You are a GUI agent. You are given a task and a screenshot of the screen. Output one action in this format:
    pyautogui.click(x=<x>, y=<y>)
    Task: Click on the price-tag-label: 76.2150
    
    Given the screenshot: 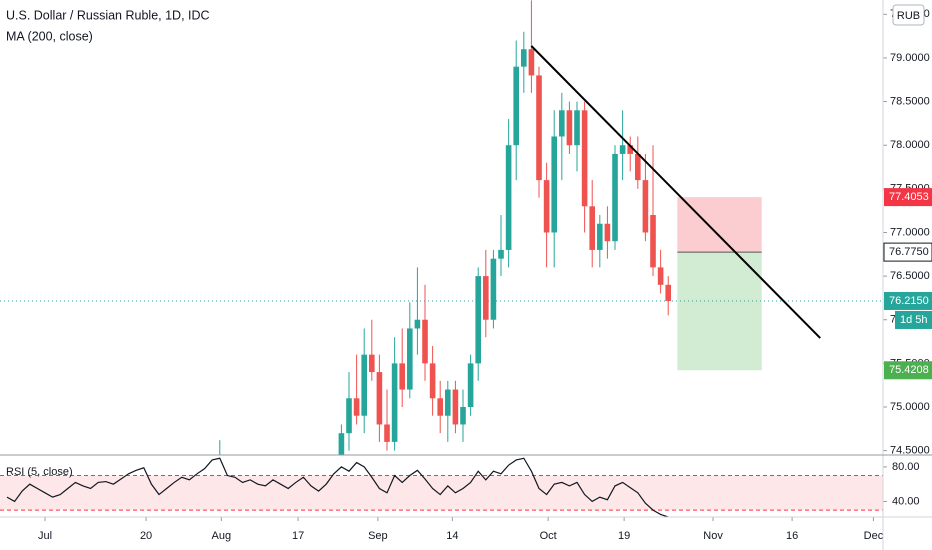 What is the action you would take?
    pyautogui.click(x=909, y=301)
    